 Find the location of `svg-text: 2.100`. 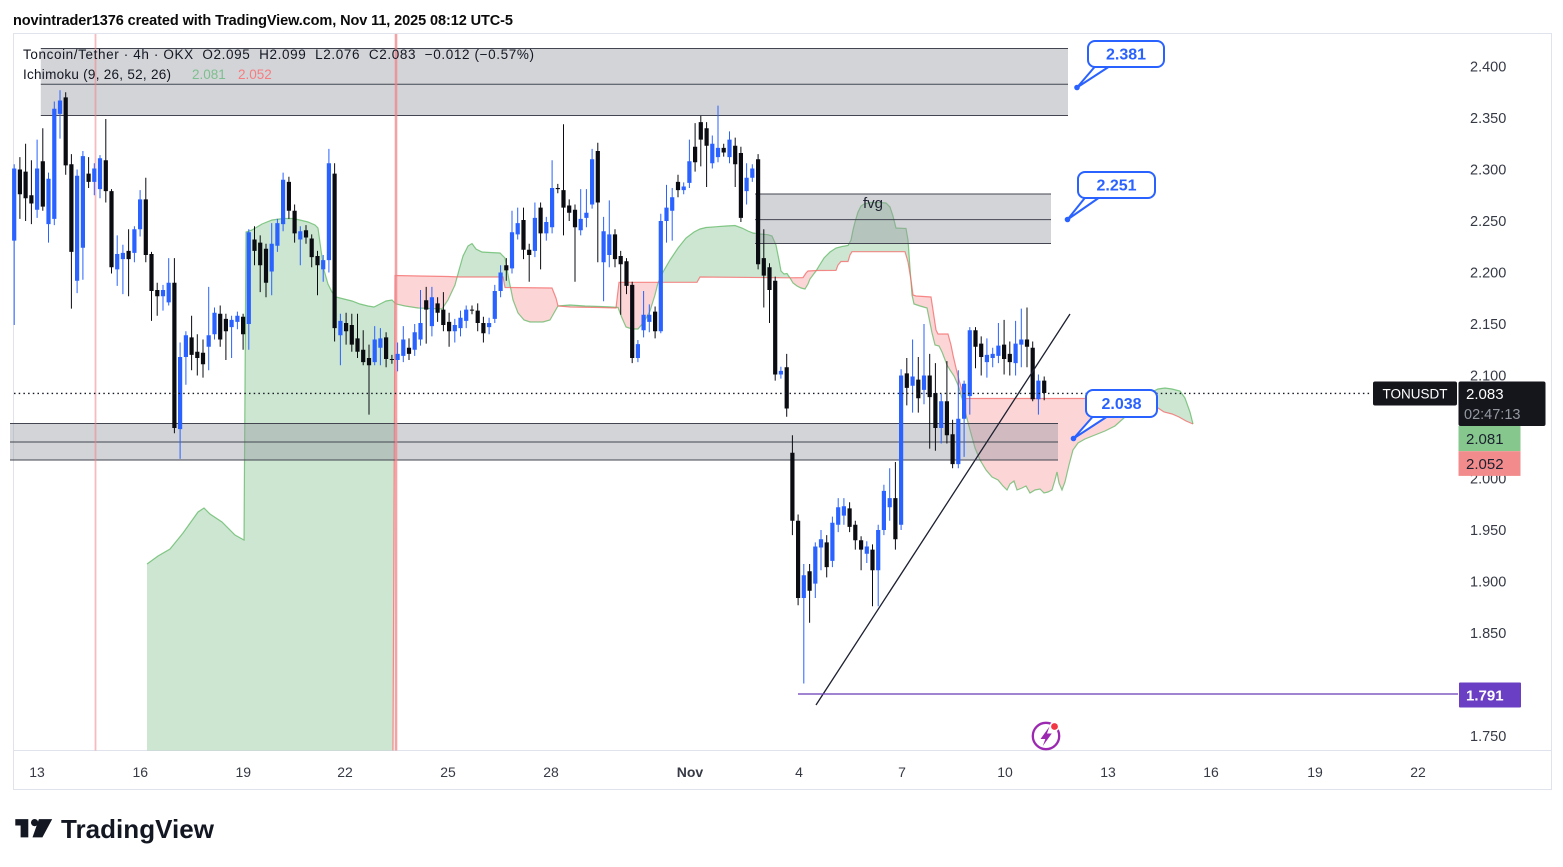

svg-text: 2.100 is located at coordinates (1488, 377).